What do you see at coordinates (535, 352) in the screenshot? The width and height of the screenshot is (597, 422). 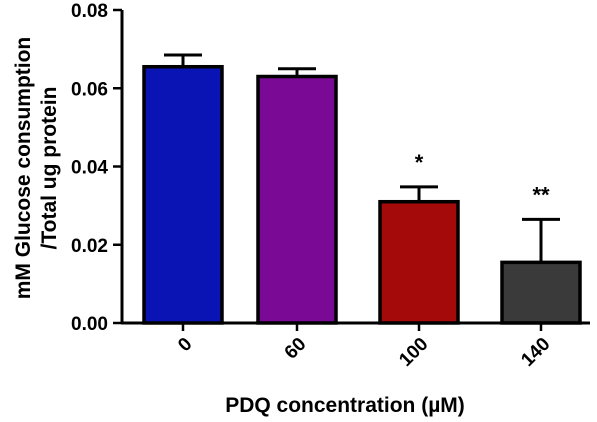 I see `x-tick-label-140: 140` at bounding box center [535, 352].